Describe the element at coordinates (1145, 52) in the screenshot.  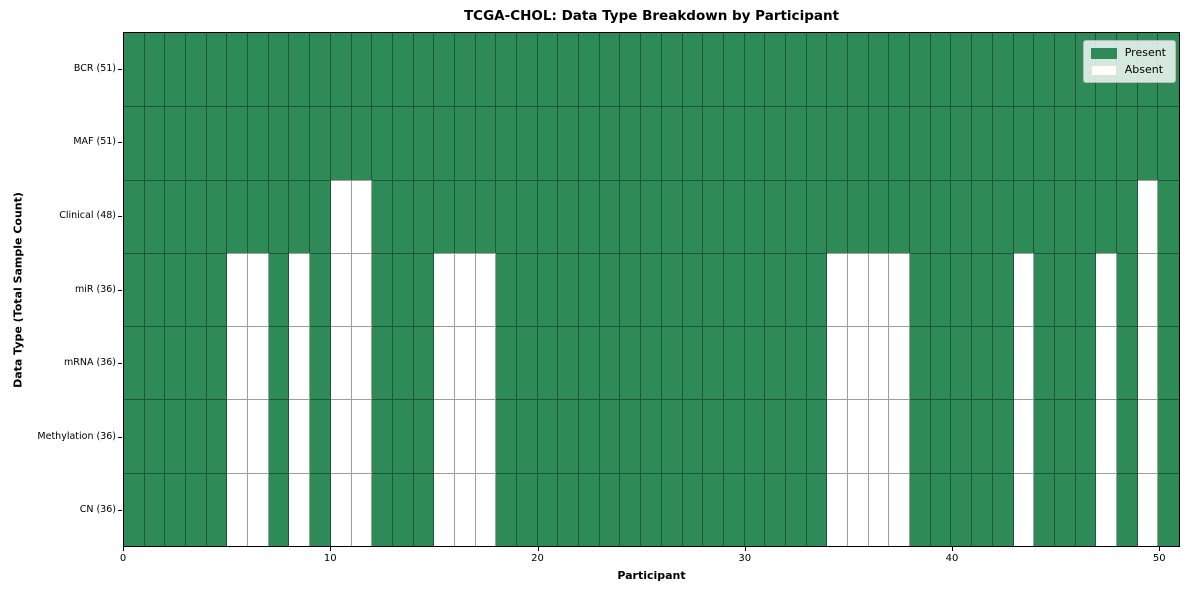
I see `legend-label-present: Present` at that location.